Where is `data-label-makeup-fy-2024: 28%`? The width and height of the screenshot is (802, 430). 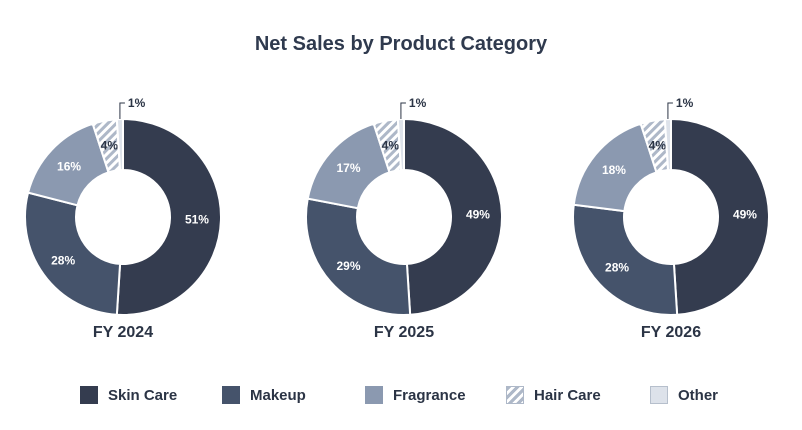 data-label-makeup-fy-2024: 28% is located at coordinates (63, 260).